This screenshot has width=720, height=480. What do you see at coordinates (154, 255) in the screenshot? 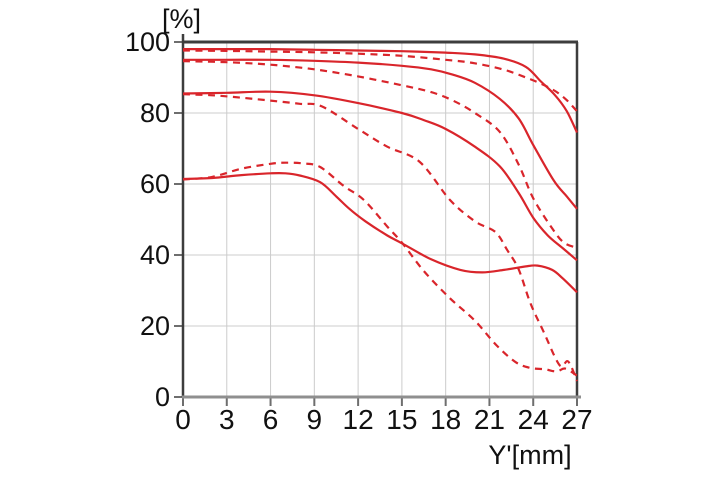
I see `y-tick-label: 40` at bounding box center [154, 255].